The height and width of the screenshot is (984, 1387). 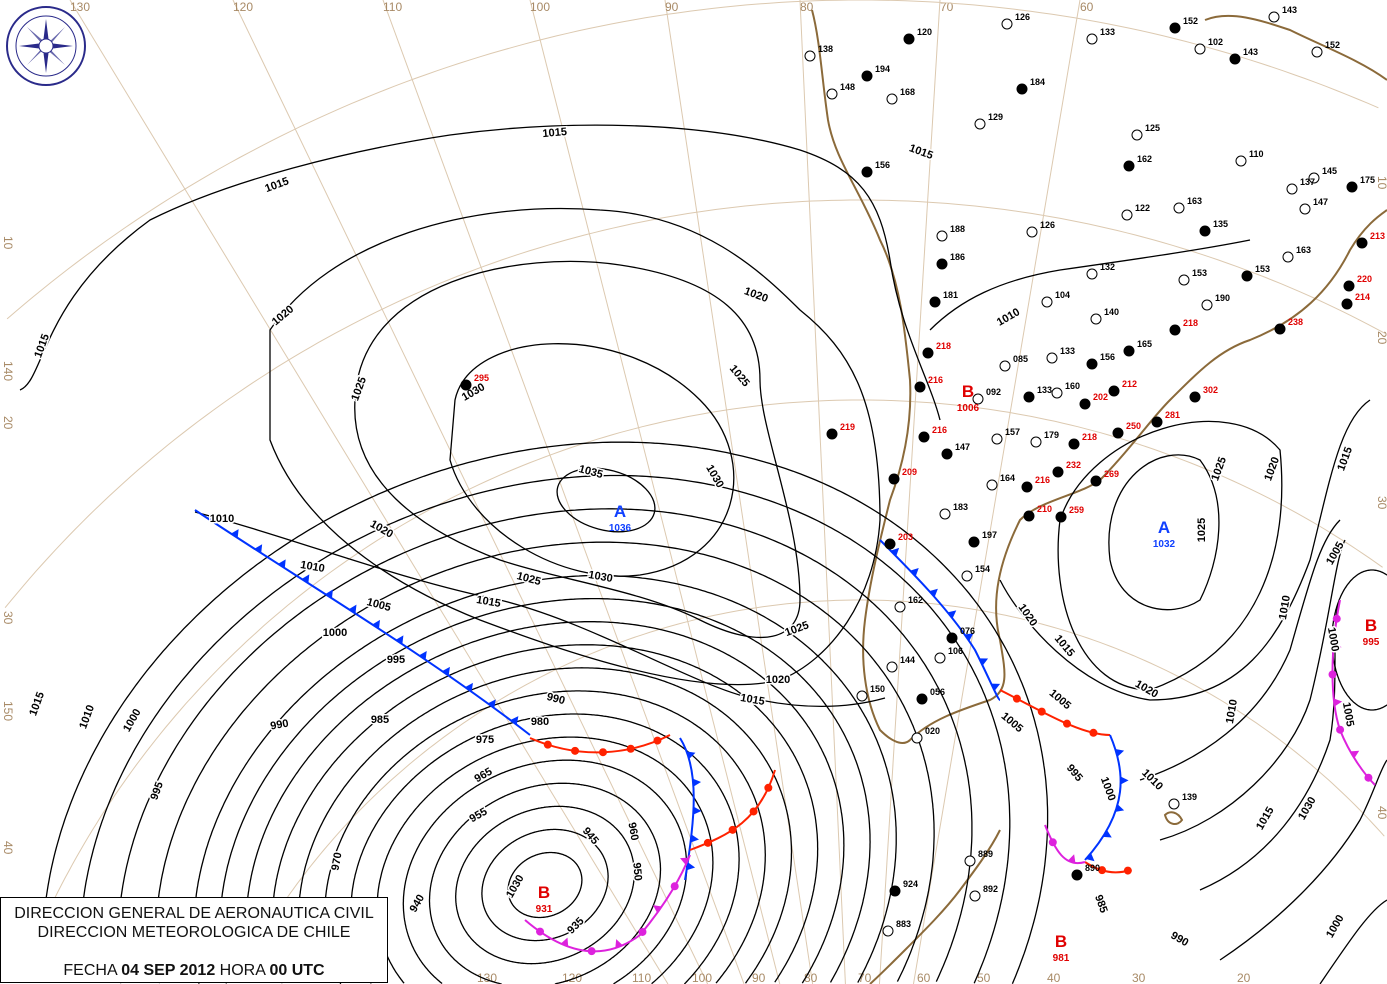 I want to click on station-pressure: 153, so click(x=1199, y=273).